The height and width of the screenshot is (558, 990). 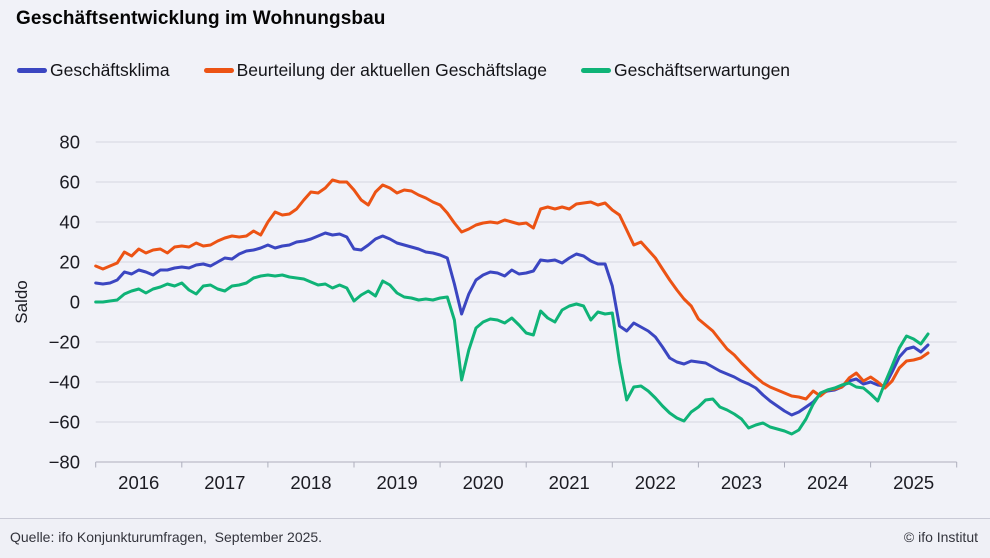 I want to click on klima-line-swatch-icon, so click(x=32, y=70).